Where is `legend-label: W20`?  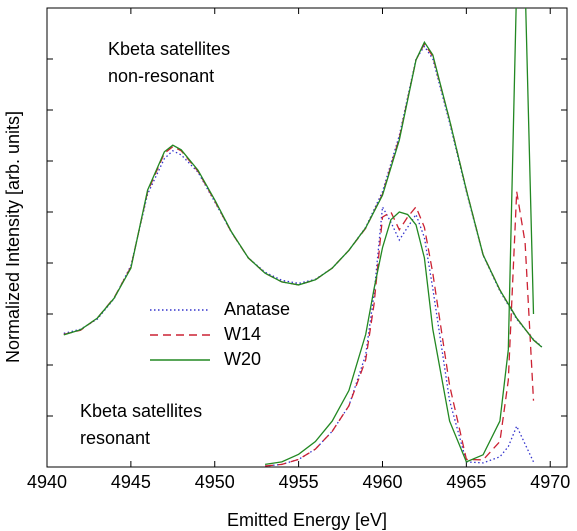
legend-label: W20 is located at coordinates (242, 359).